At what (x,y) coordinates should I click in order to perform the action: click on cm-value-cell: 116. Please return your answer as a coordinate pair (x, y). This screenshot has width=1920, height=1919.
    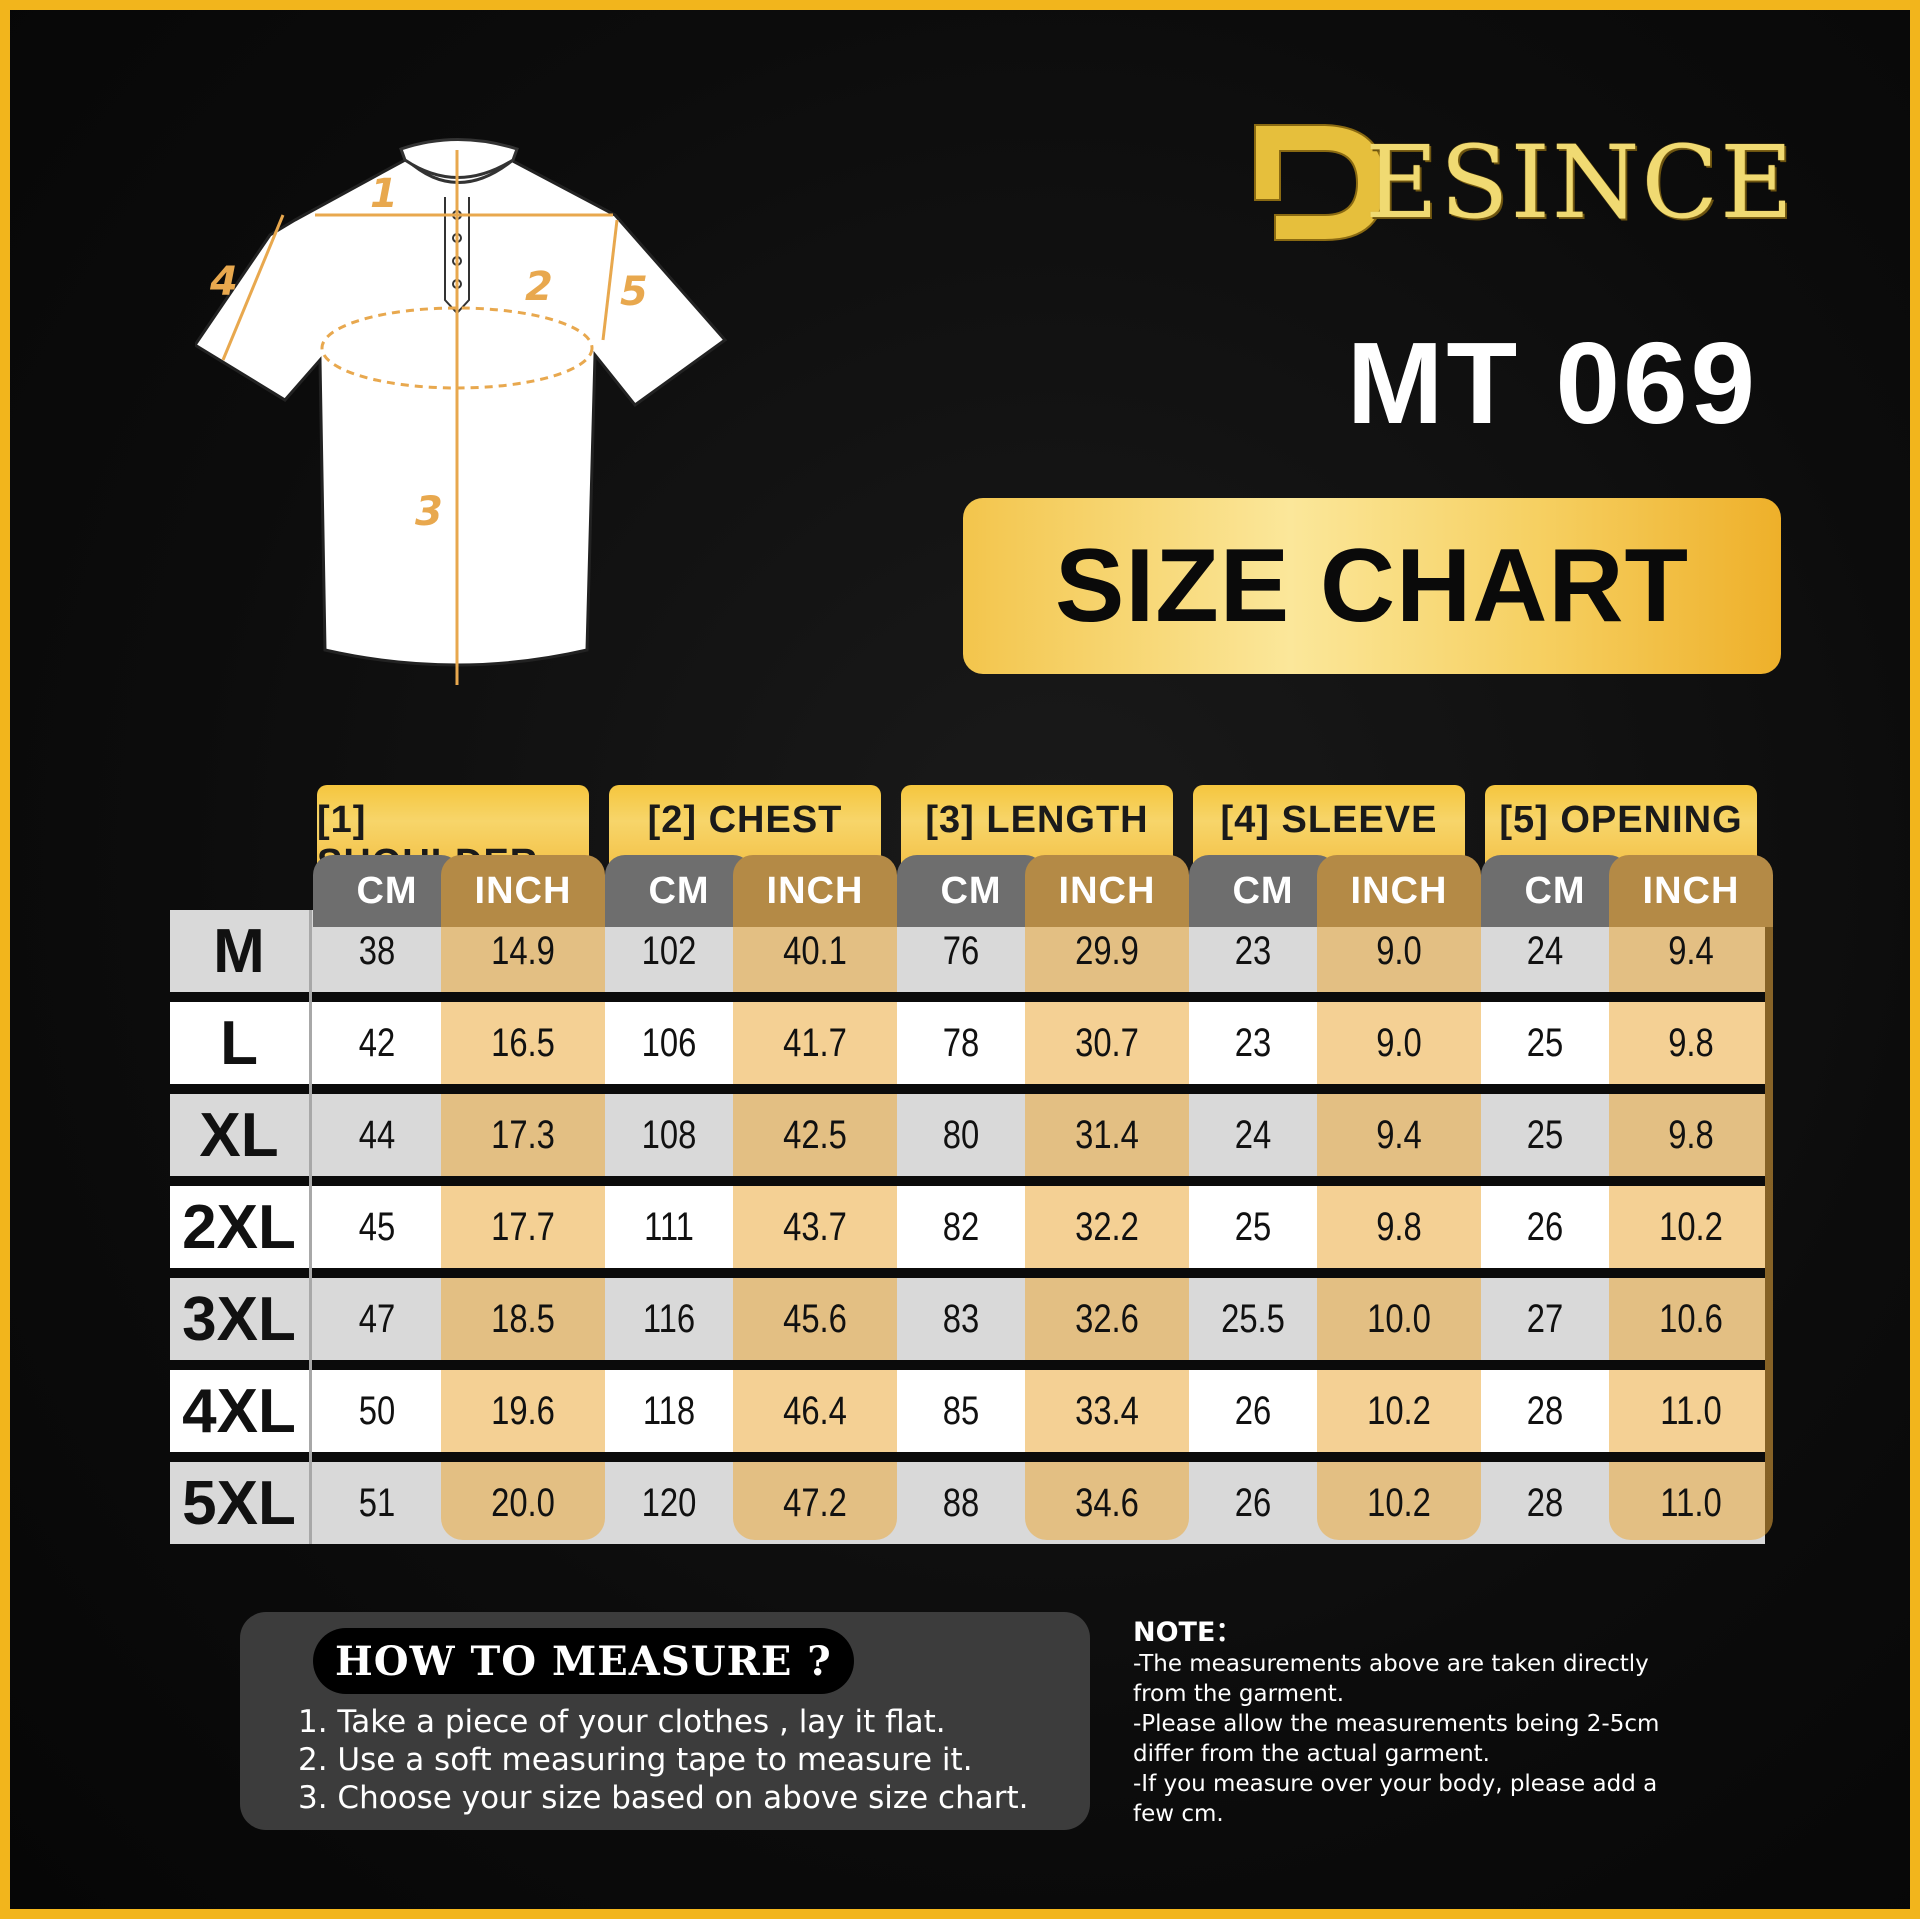
    Looking at the image, I should click on (669, 1318).